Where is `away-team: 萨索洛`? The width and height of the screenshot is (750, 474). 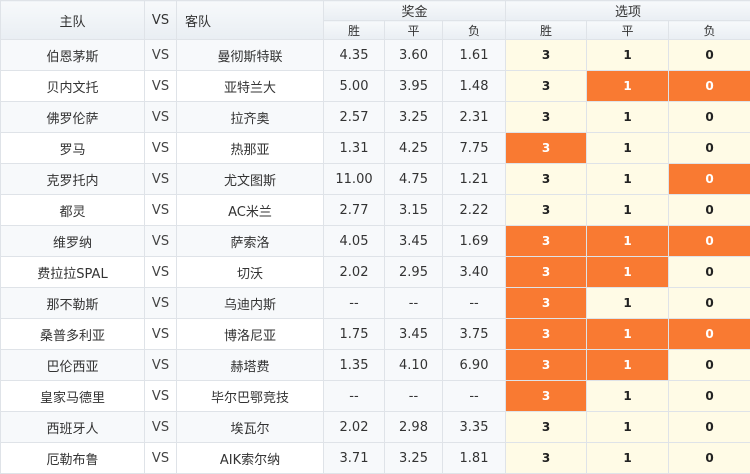
away-team: 萨索洛 is located at coordinates (250, 241).